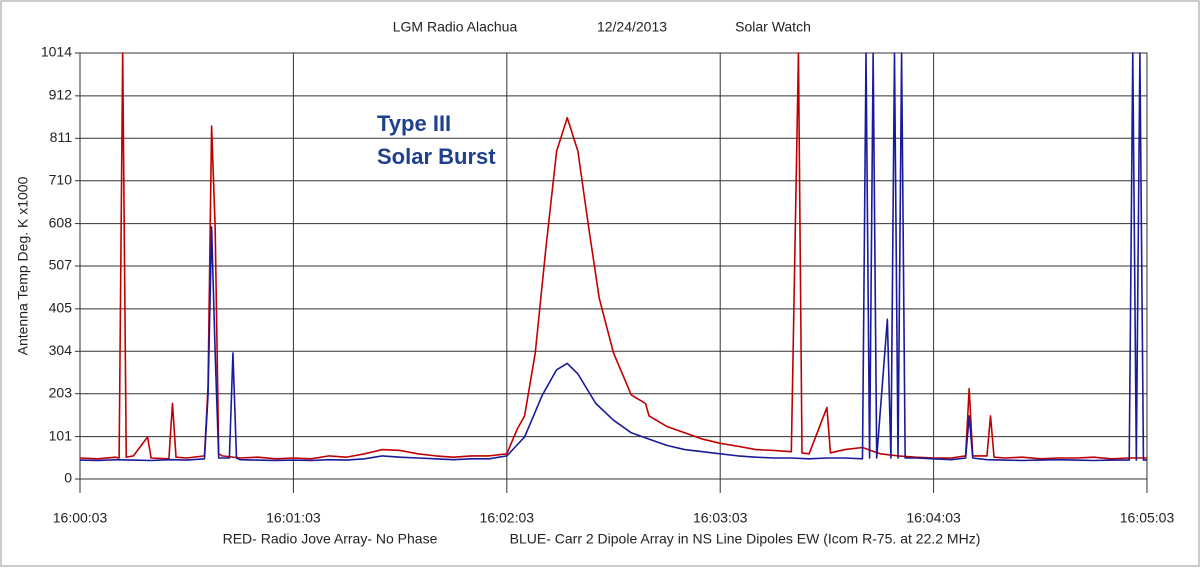 This screenshot has width=1200, height=572. Describe the element at coordinates (933, 518) in the screenshot. I see `x-tick-label: 16:04:03` at that location.